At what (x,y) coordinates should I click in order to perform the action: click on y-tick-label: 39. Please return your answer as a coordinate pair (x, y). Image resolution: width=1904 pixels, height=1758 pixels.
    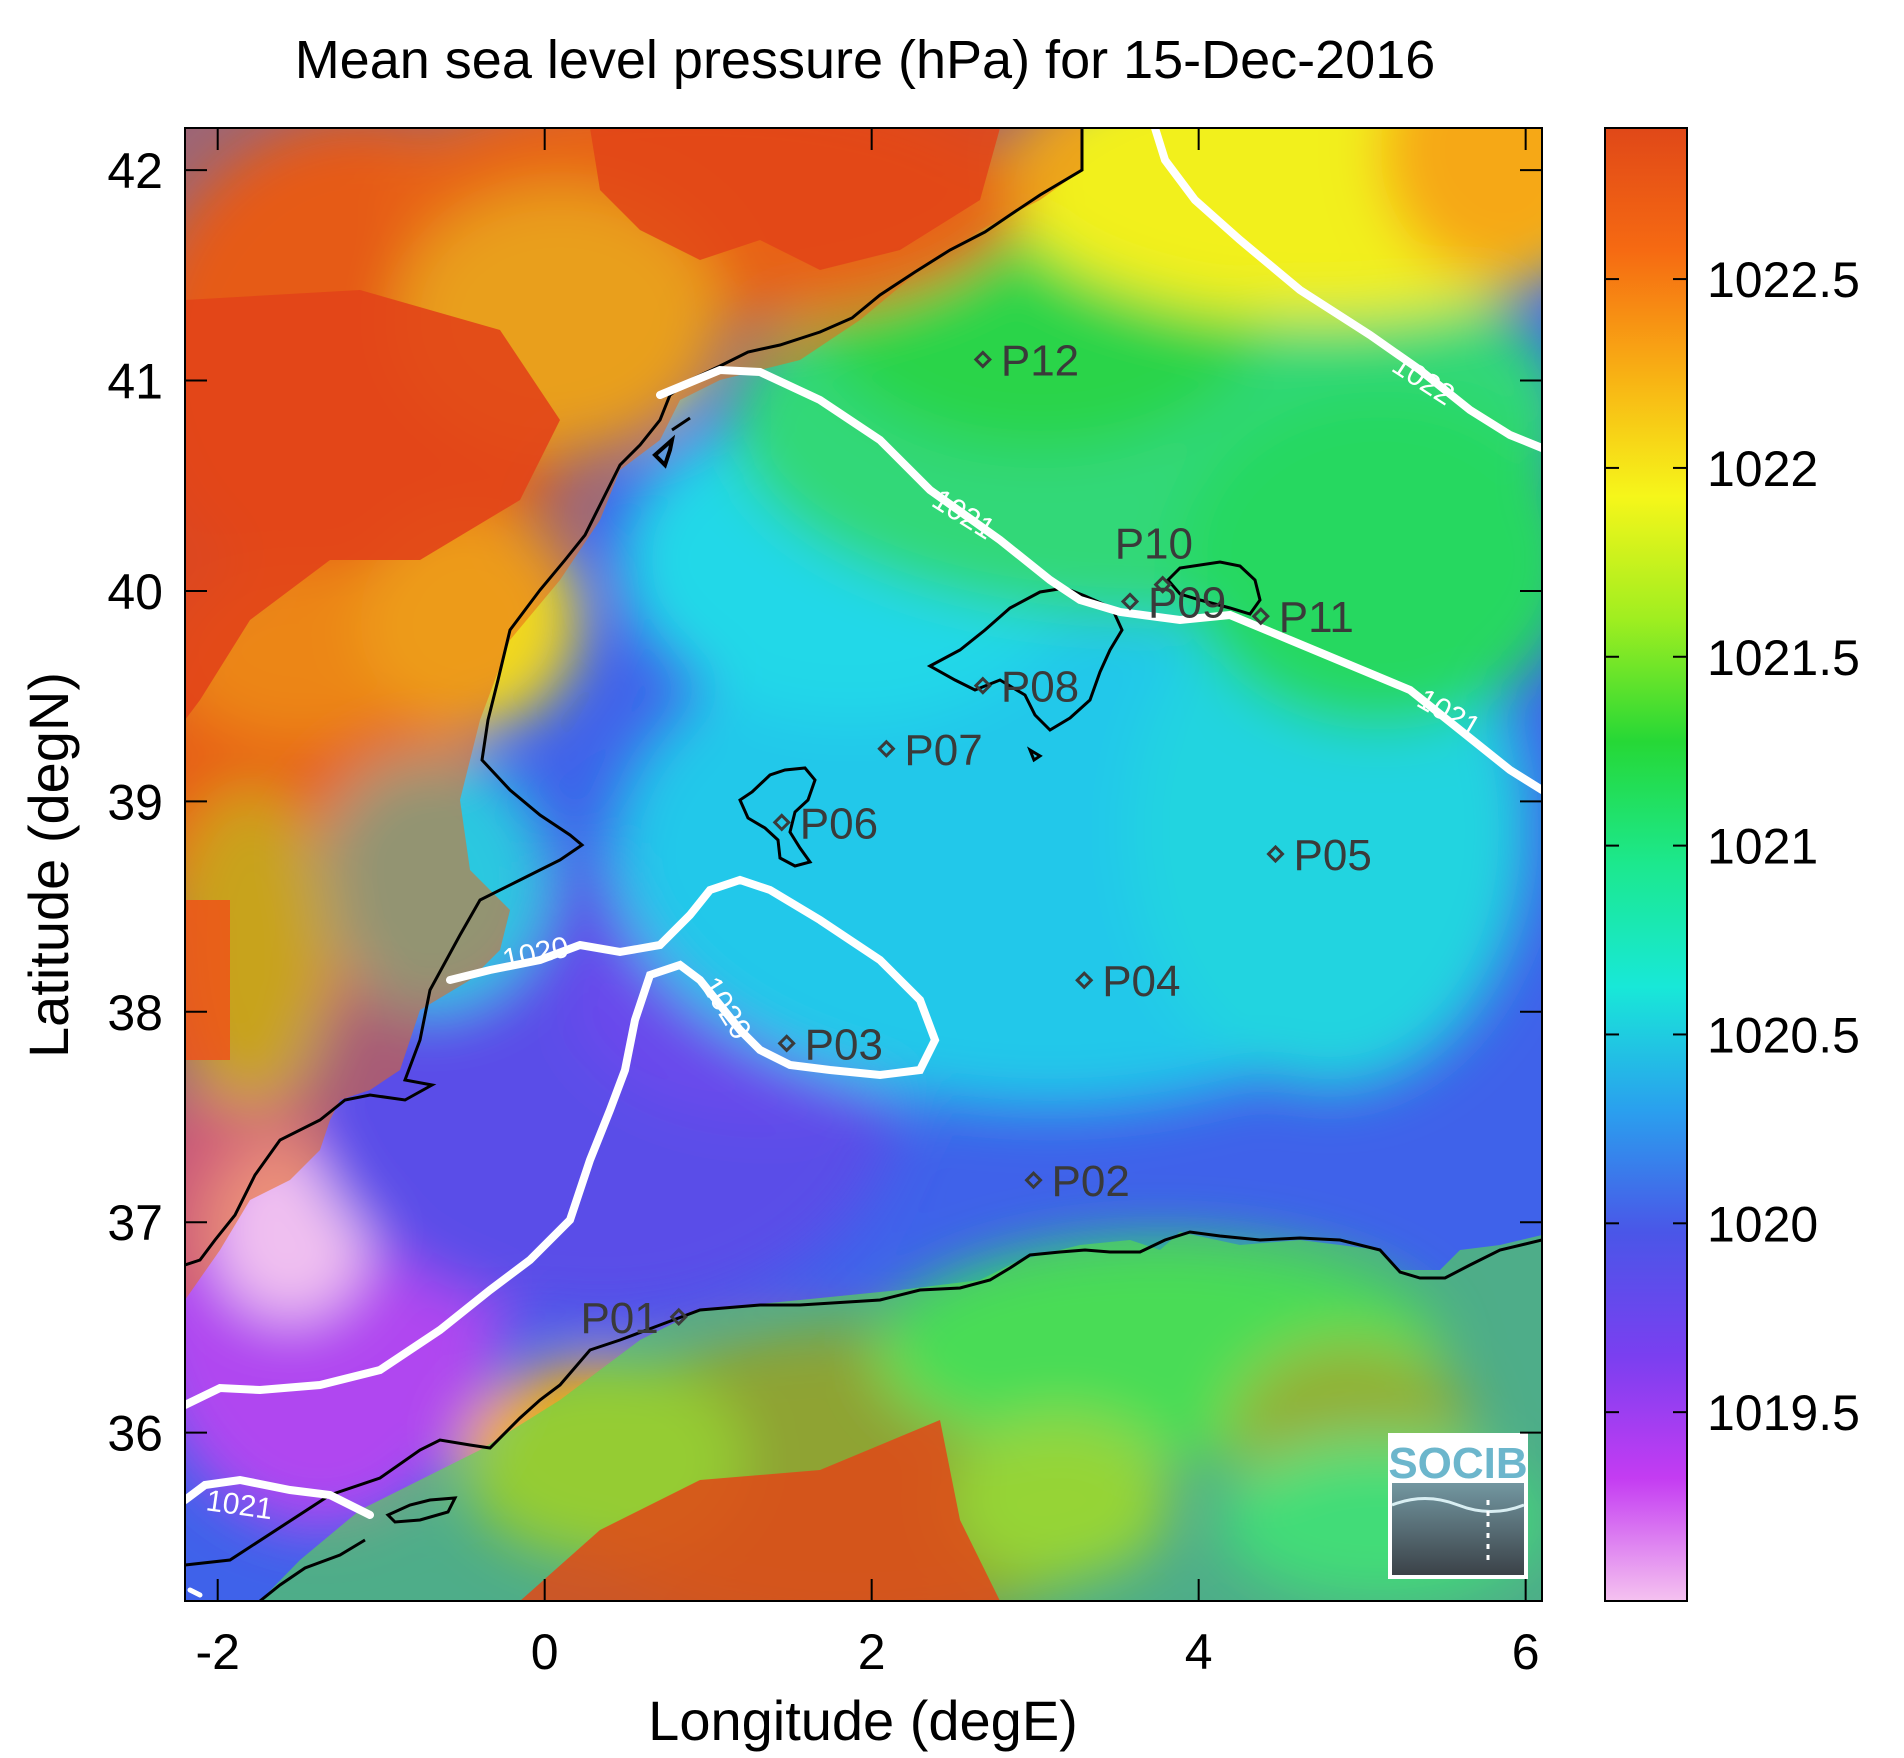
    Looking at the image, I should click on (135, 802).